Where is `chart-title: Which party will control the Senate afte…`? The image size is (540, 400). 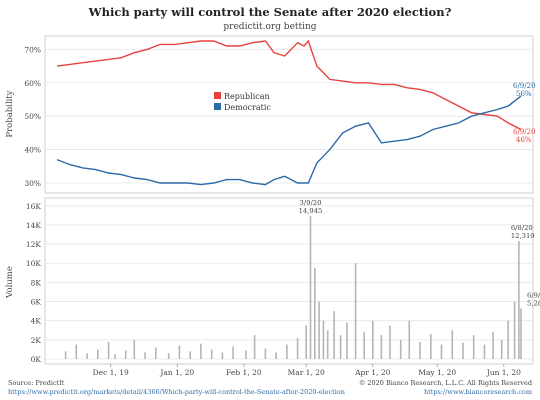 chart-title: Which party will control the Senate afte… is located at coordinates (270, 12).